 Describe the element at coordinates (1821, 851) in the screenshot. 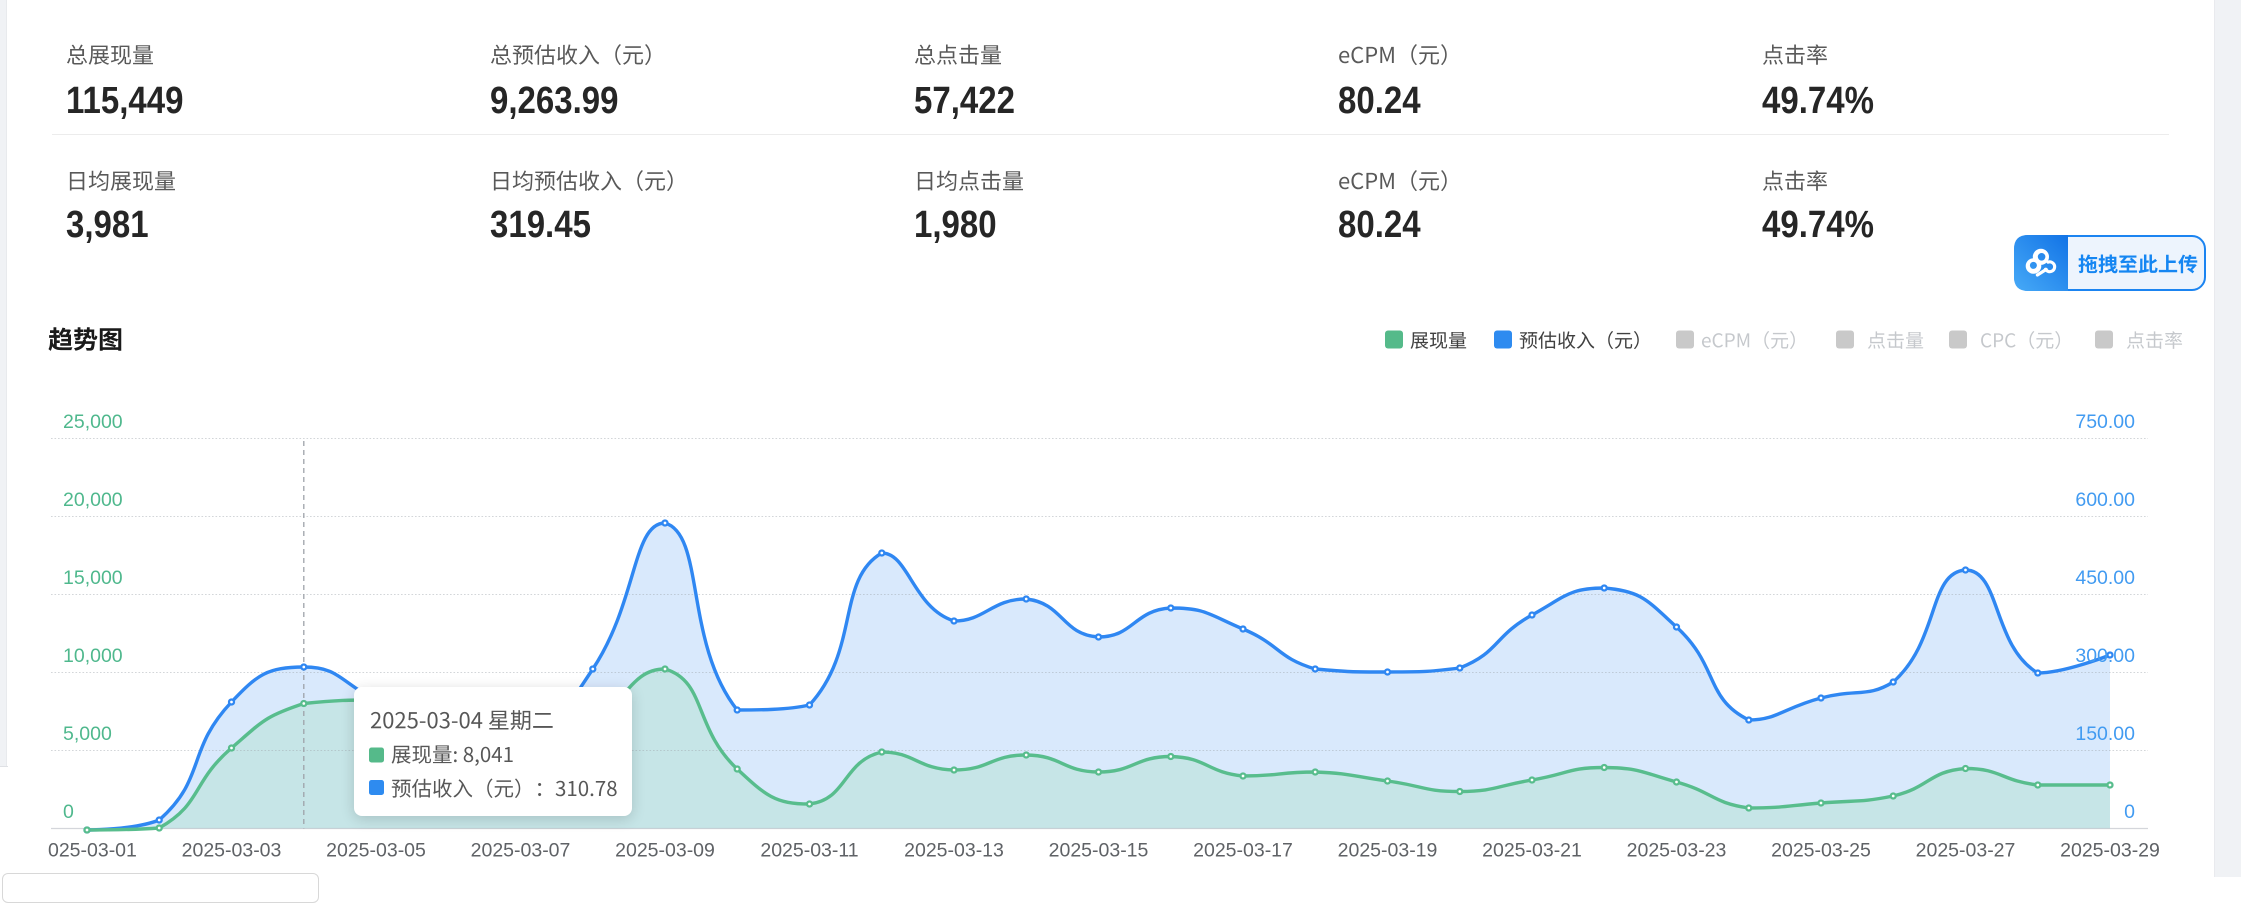

I see `svg-text: 2025-03-25` at that location.